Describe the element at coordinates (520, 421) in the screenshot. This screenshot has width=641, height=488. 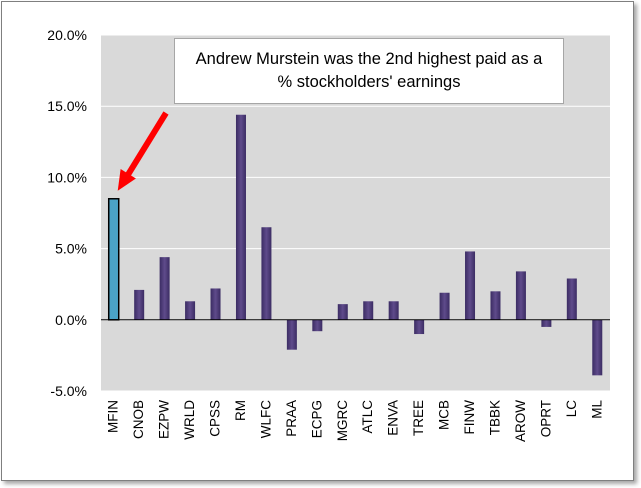
I see `x-tick-label: AROW` at that location.